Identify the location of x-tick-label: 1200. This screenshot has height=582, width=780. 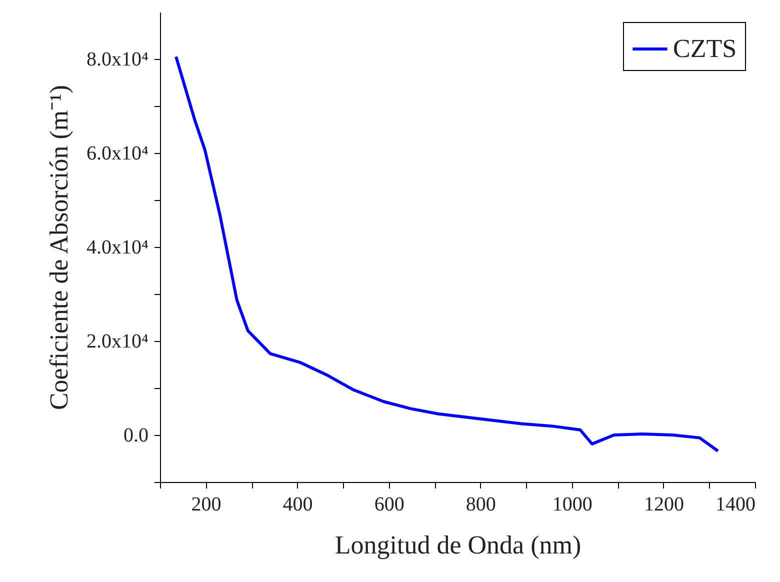
(664, 505).